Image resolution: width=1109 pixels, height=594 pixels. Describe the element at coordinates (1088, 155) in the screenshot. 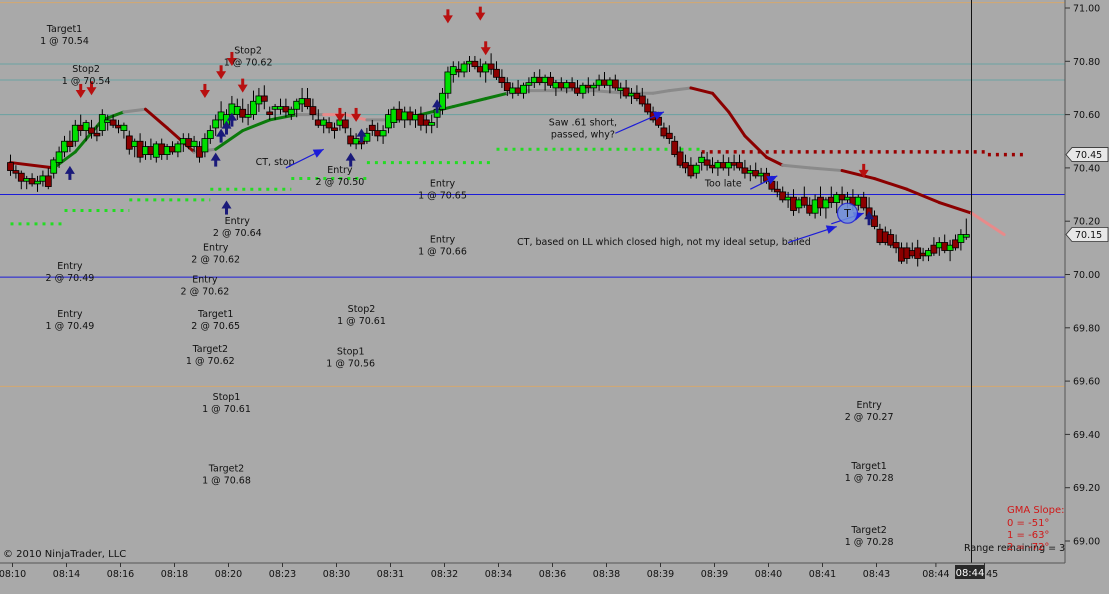

I see `price-marker-label: 70.45` at that location.